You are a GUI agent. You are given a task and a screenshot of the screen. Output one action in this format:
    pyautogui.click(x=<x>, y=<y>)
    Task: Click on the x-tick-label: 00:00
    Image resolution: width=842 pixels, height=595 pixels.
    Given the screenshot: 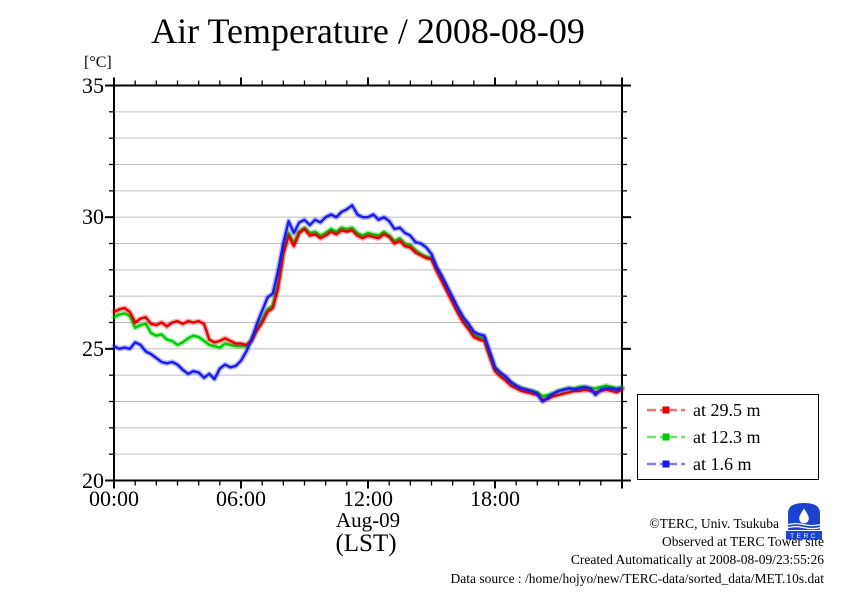 What is the action you would take?
    pyautogui.click(x=114, y=498)
    